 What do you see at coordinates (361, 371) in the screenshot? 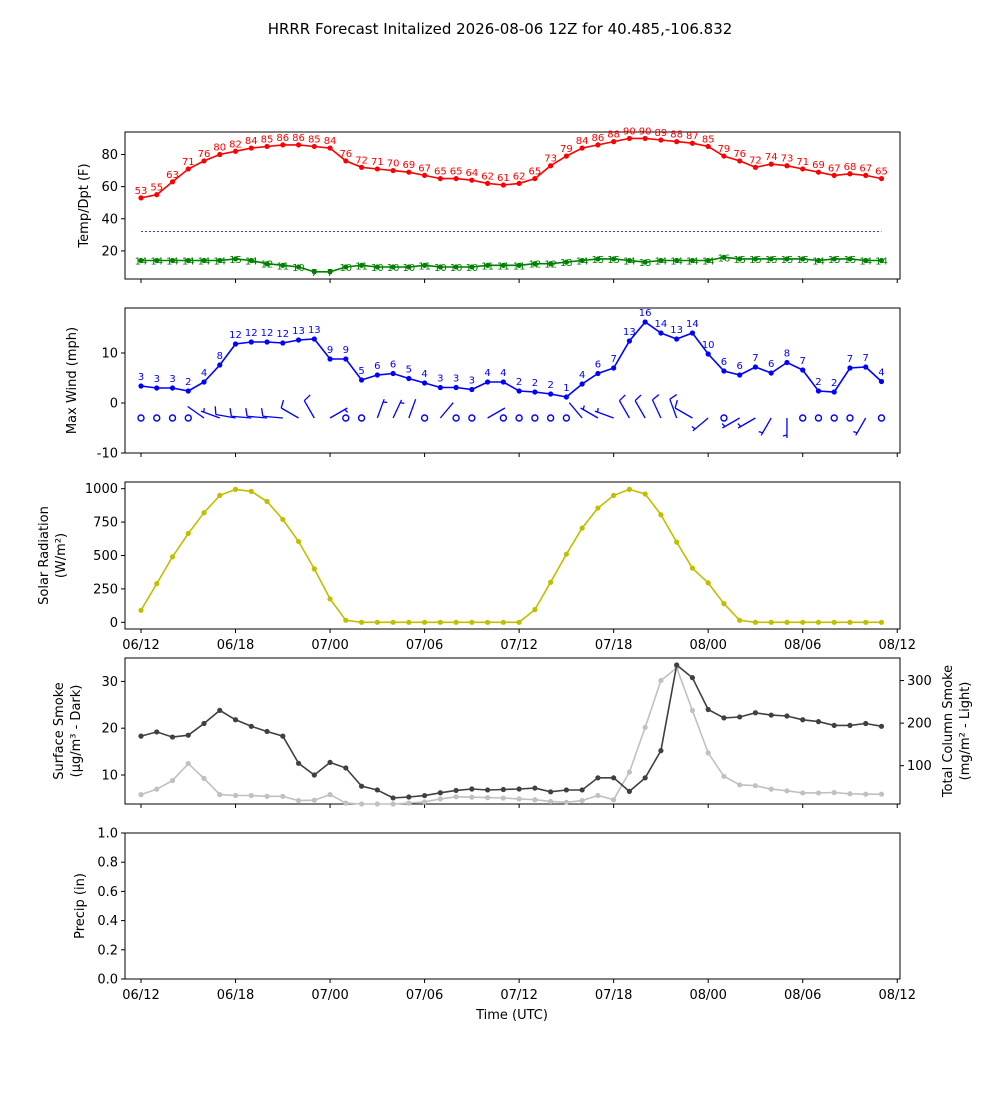
I see `max-wind-data-label: 5` at bounding box center [361, 371].